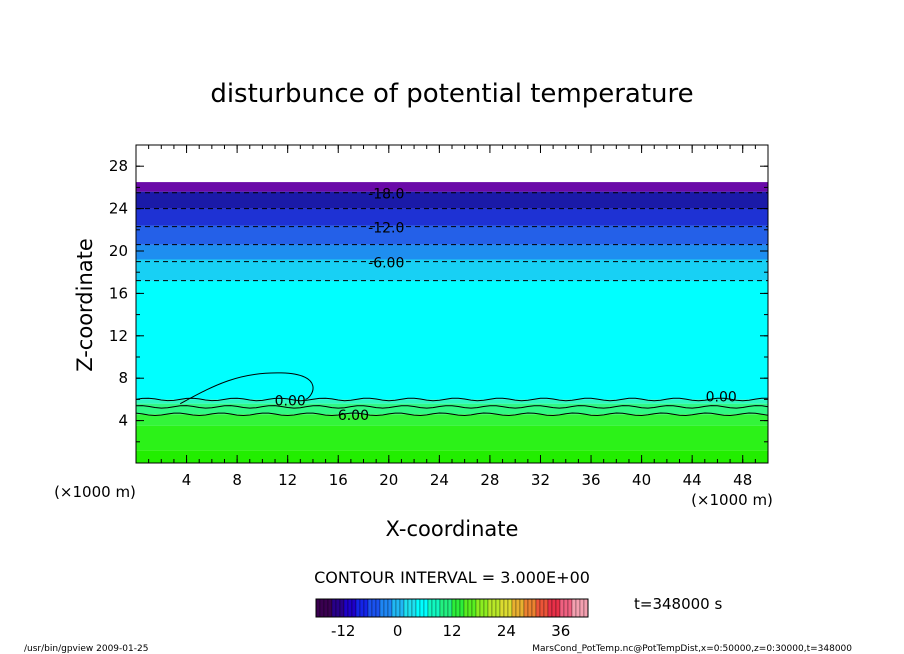 This screenshot has height=654, width=904. I want to click on contour-interval: CONTOUR INTERVAL = 3.000E+00, so click(452, 577).